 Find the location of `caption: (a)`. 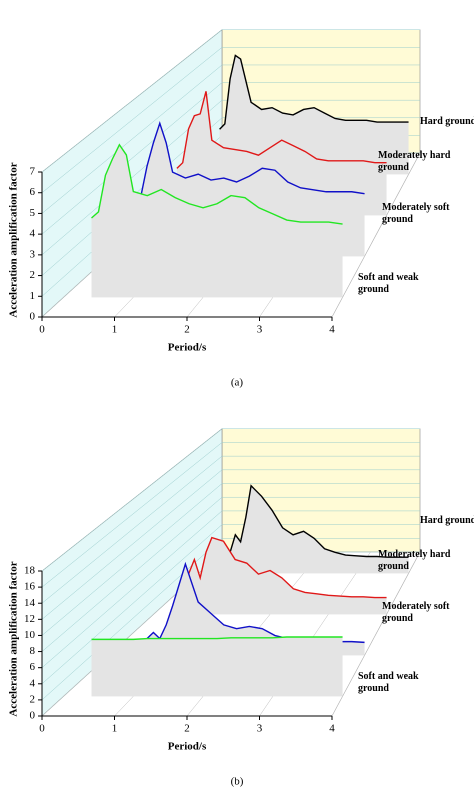

caption: (a) is located at coordinates (237, 383).